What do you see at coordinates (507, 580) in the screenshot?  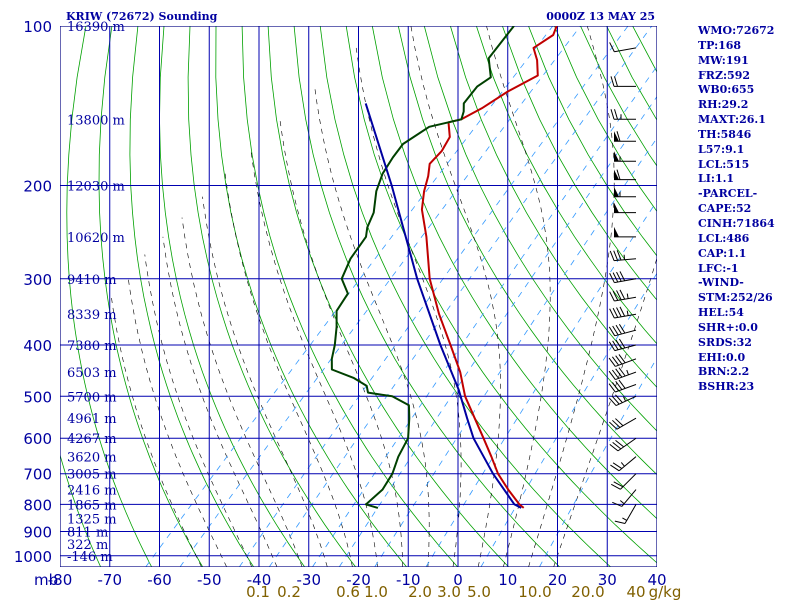 I see `temperature-tick-label: 10` at bounding box center [507, 580].